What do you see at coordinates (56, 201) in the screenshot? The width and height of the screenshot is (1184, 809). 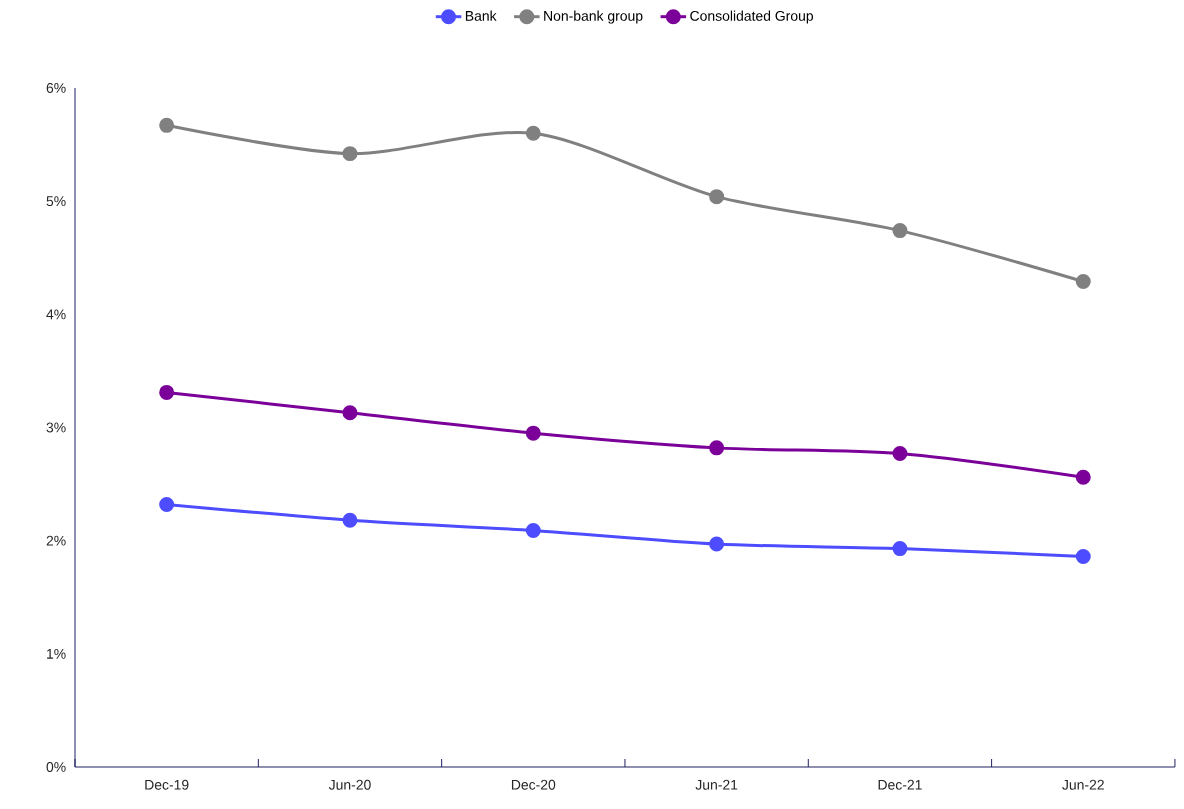 I see `y-tick-label: 5%` at bounding box center [56, 201].